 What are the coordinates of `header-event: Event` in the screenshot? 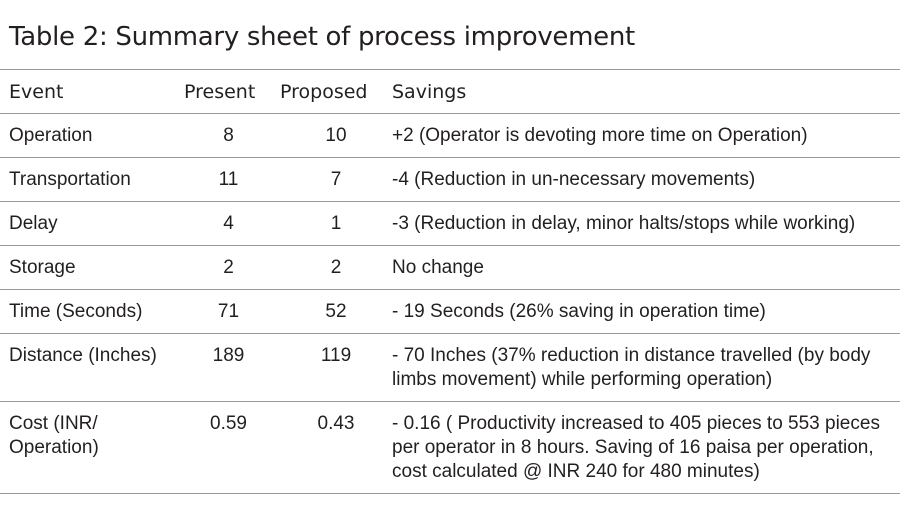 It's located at (36, 91).